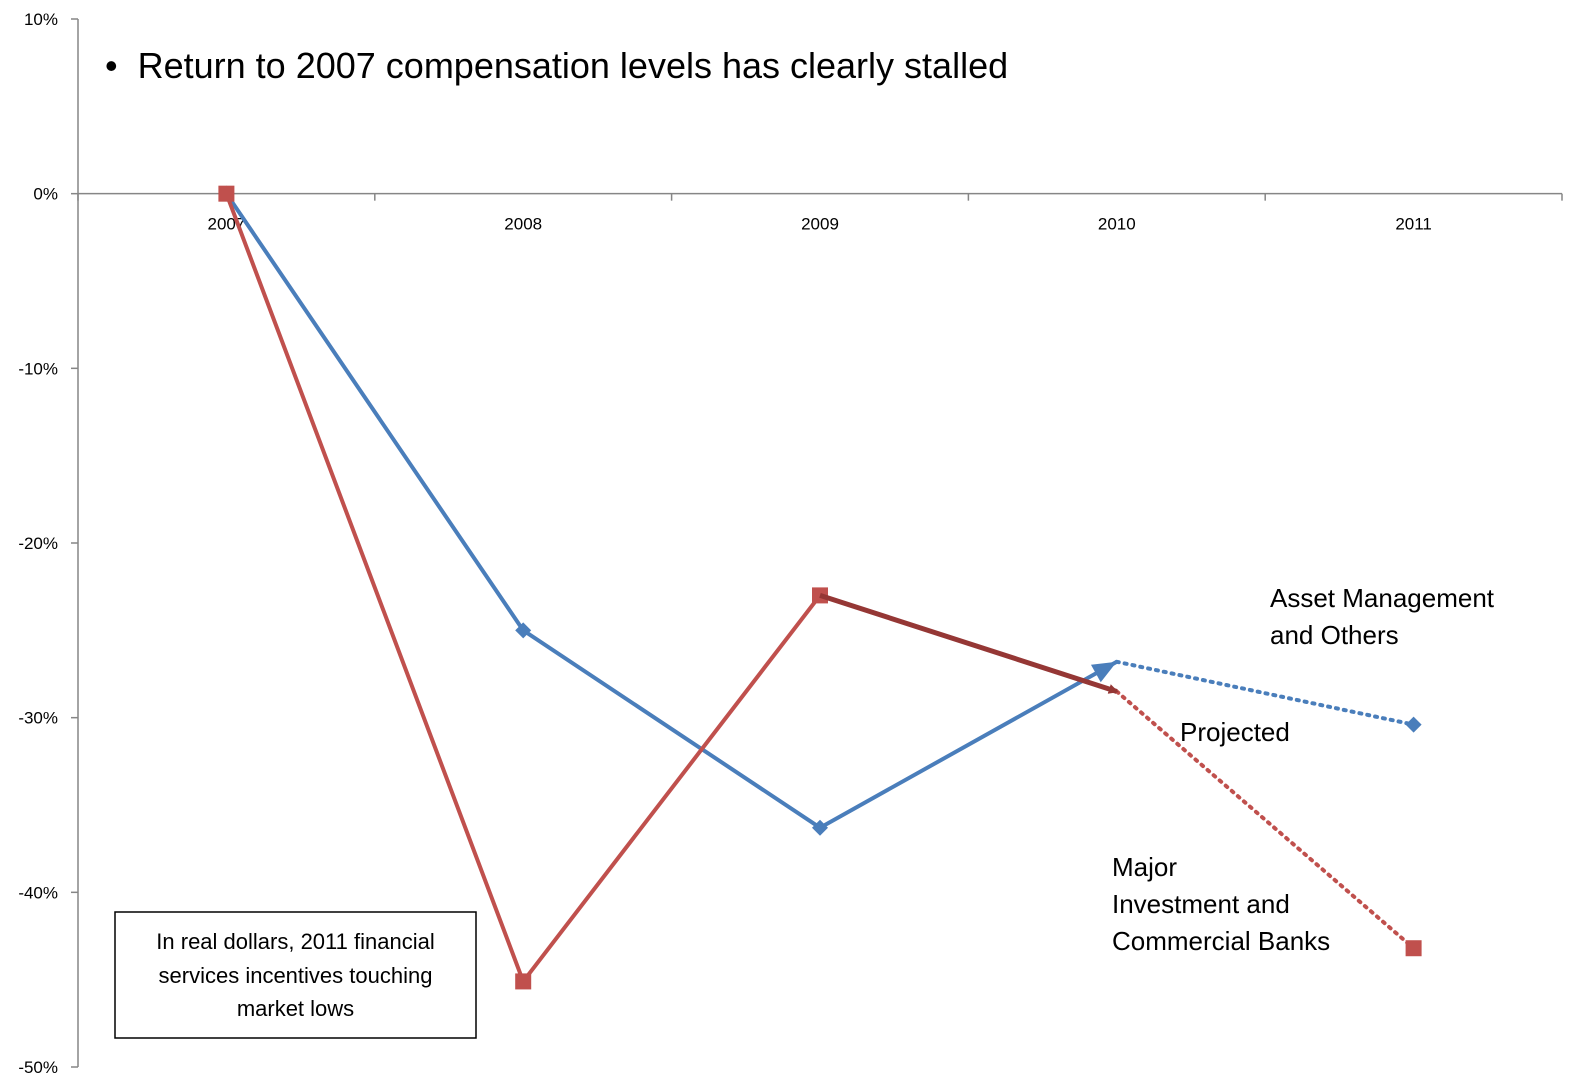 This screenshot has width=1585, height=1087. I want to click on y-tick-label: -30%, so click(38, 718).